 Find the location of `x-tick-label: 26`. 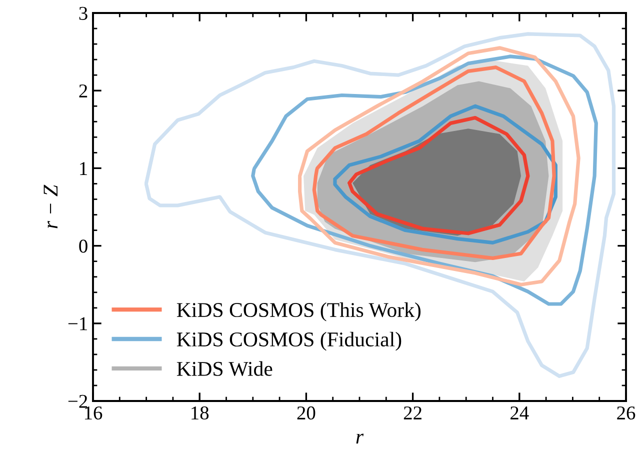

x-tick-label: 26 is located at coordinates (626, 413).